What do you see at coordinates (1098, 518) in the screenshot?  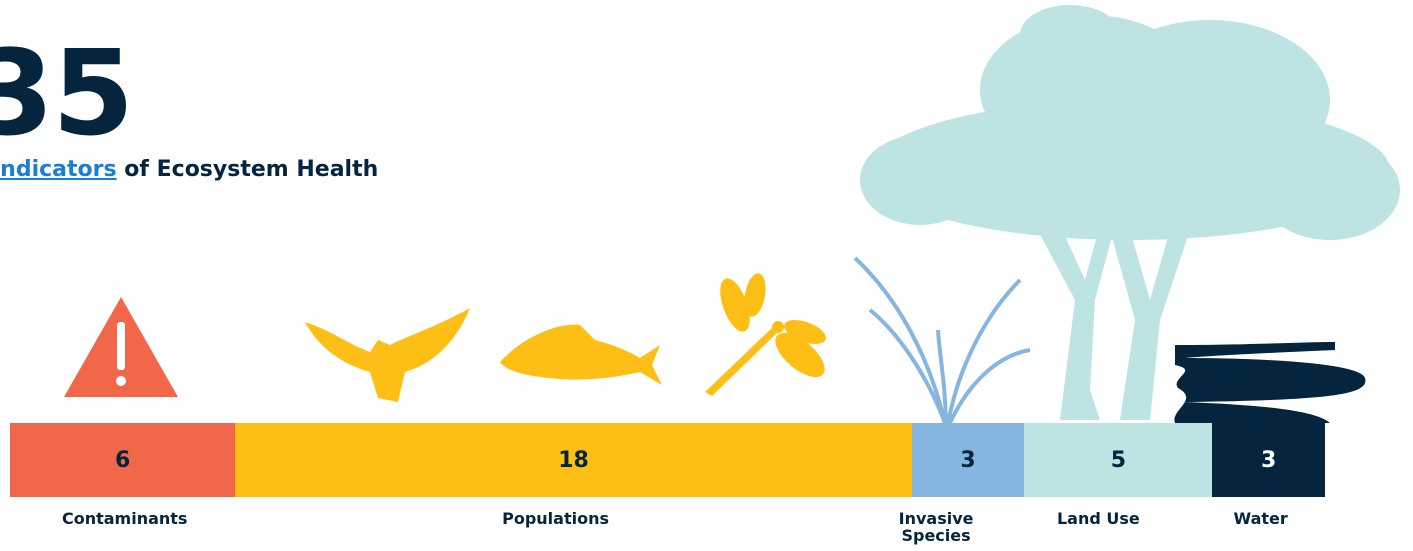 I see `category-label: Land Use` at bounding box center [1098, 518].